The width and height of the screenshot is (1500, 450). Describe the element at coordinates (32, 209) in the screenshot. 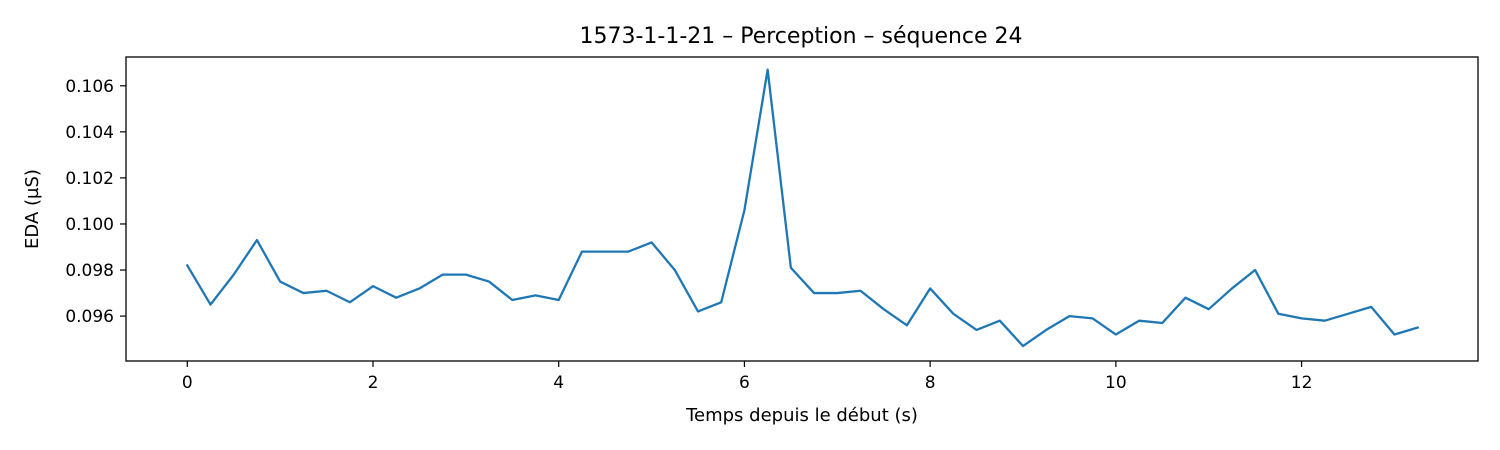

I see `y-axis-label: EDA (µS)` at that location.